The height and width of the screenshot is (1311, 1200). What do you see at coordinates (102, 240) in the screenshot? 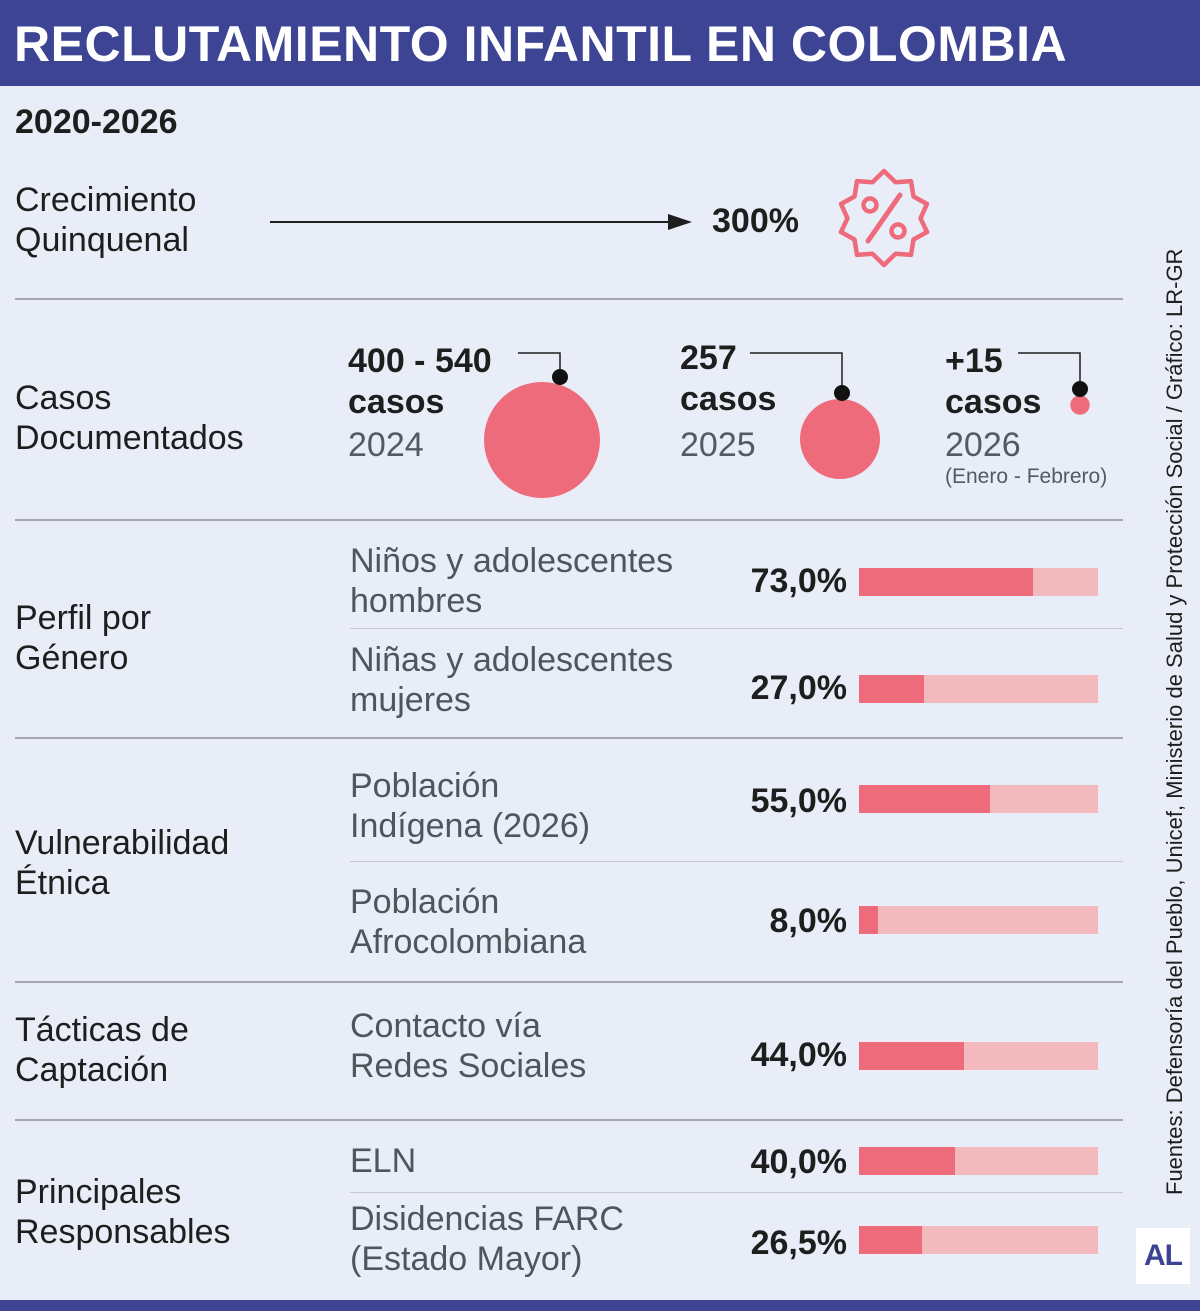
I see `growth-label-line2: Quinquenal` at bounding box center [102, 240].